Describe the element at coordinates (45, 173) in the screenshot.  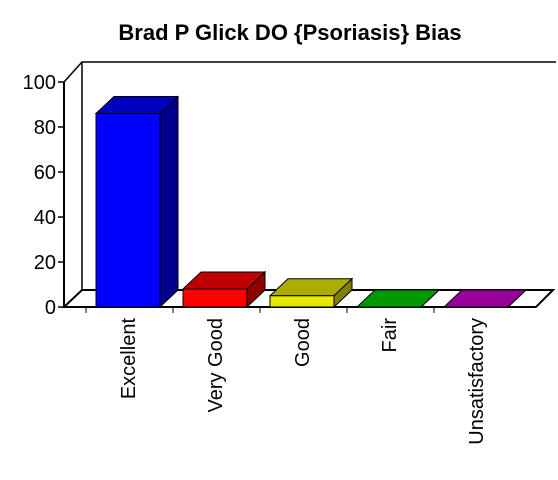
I see `y-tick-label: 60` at that location.